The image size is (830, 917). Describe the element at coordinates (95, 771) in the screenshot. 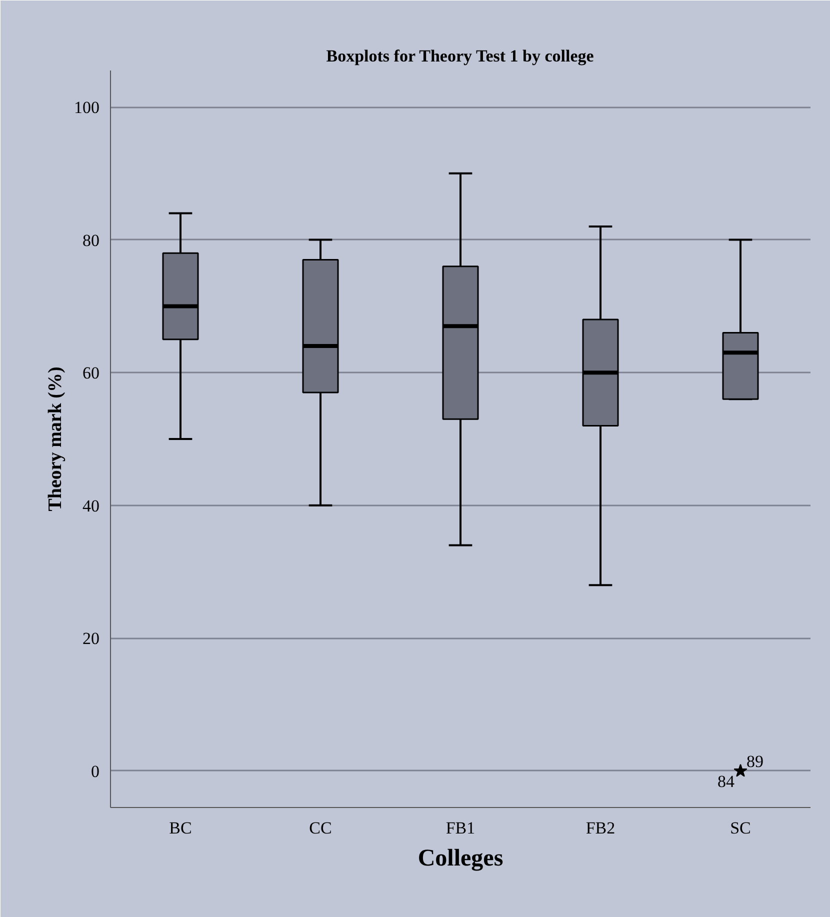

I see `y-tick-label: 0` at that location.